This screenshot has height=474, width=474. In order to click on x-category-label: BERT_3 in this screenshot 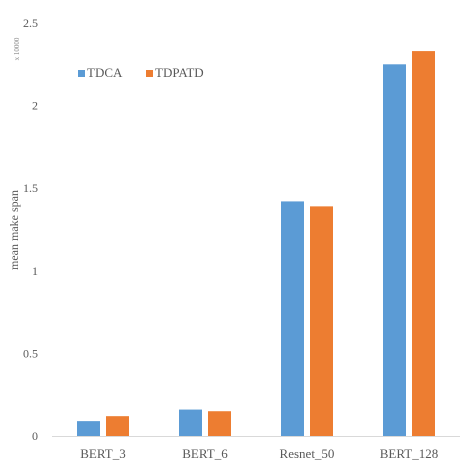, I will do `click(102, 453)`.